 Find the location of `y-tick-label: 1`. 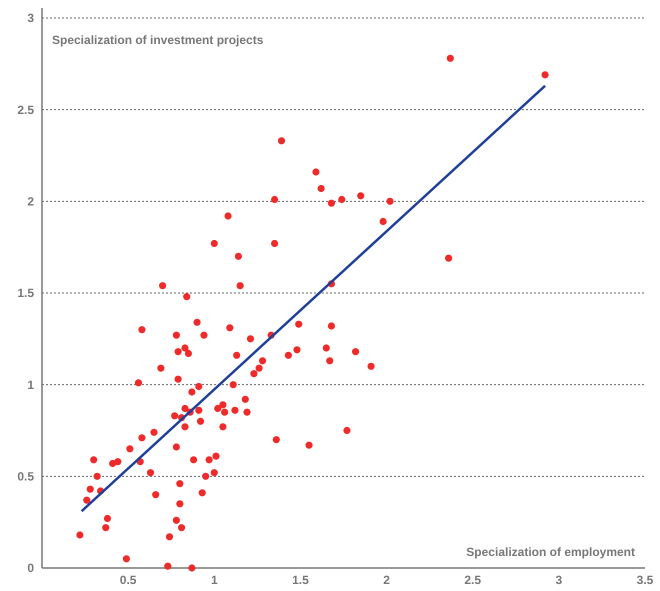

y-tick-label: 1 is located at coordinates (30, 385).